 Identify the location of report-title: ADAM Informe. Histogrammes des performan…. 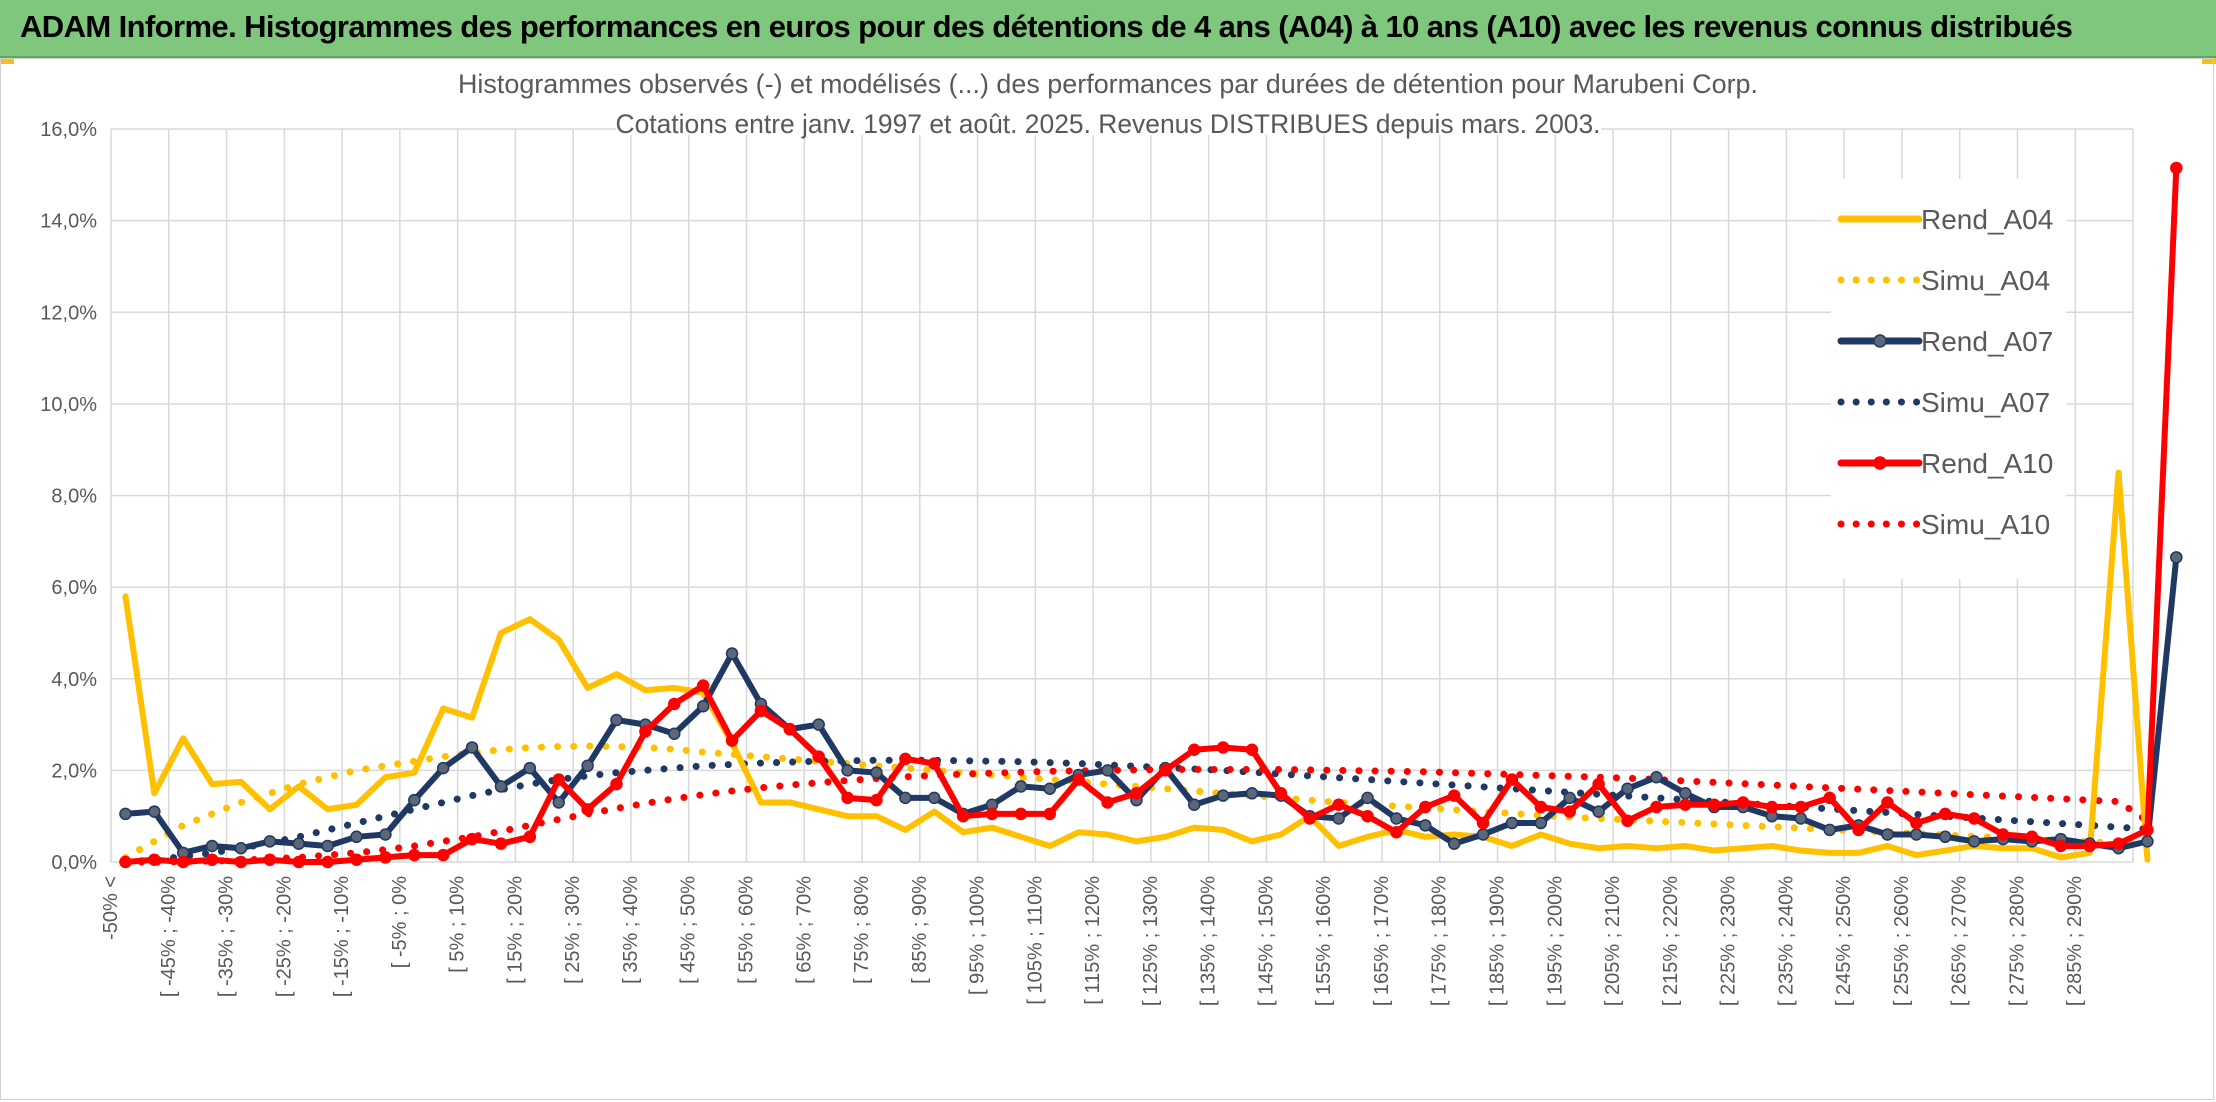
(1046, 26).